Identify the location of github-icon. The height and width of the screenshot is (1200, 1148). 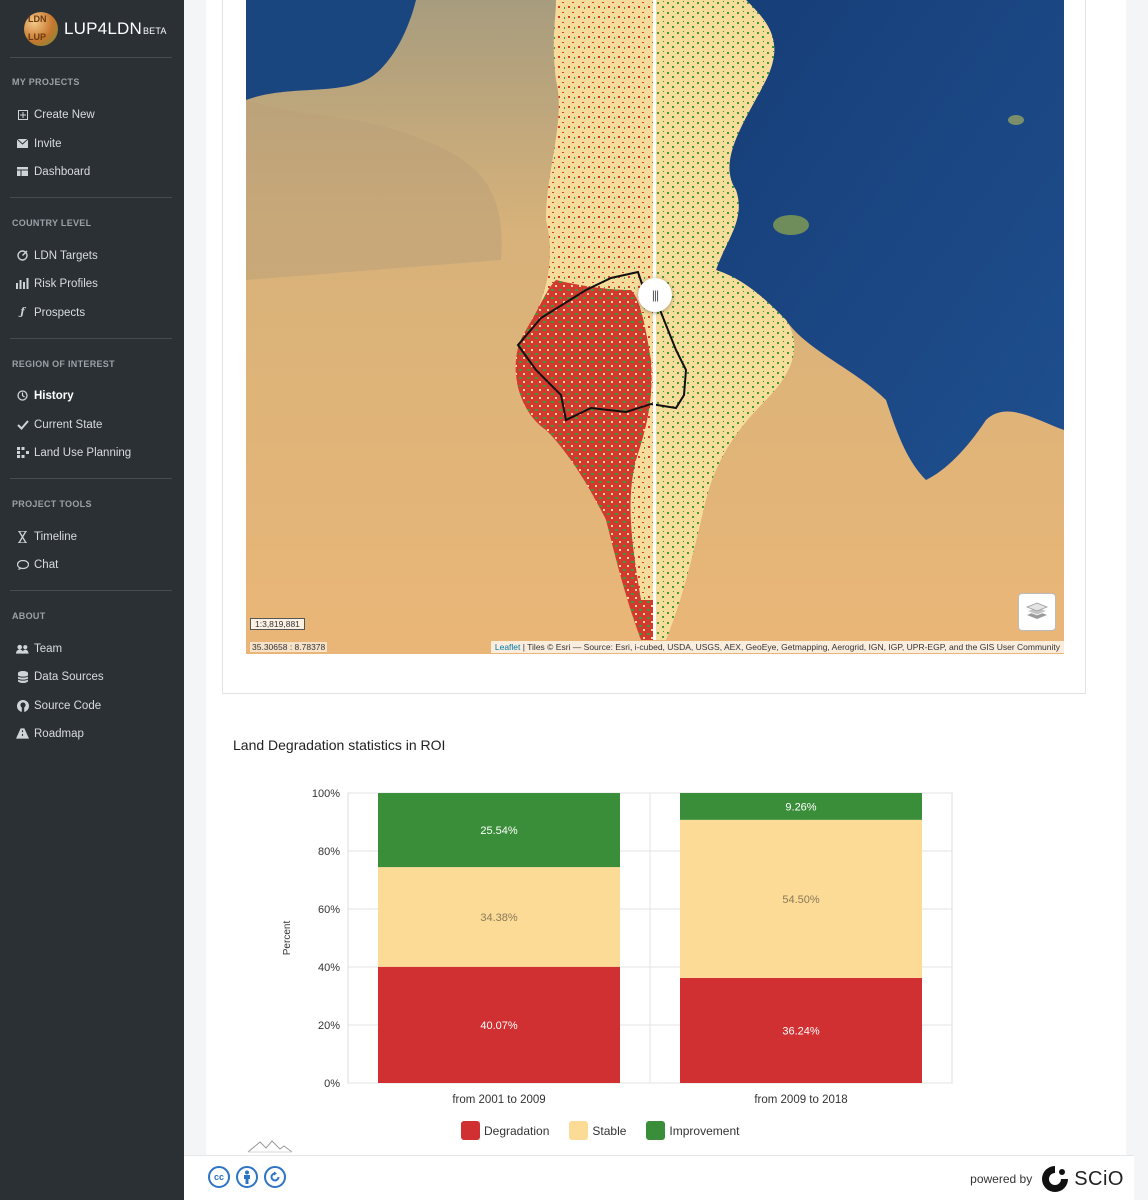
(22, 705).